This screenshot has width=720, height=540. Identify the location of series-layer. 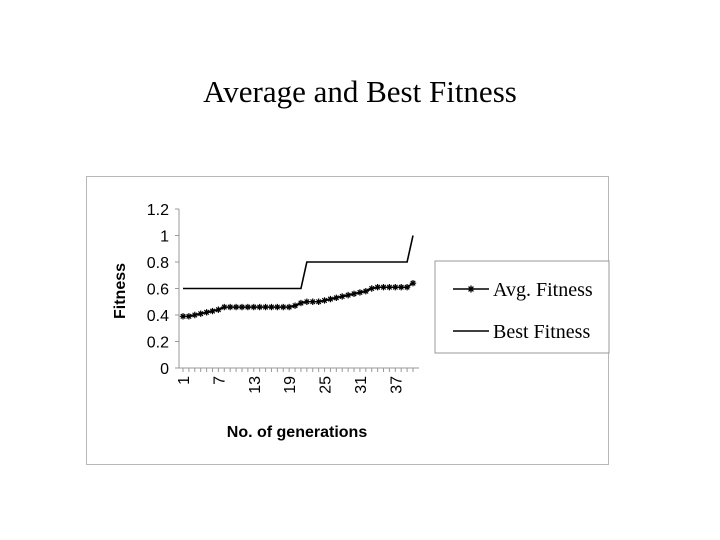
(298, 277).